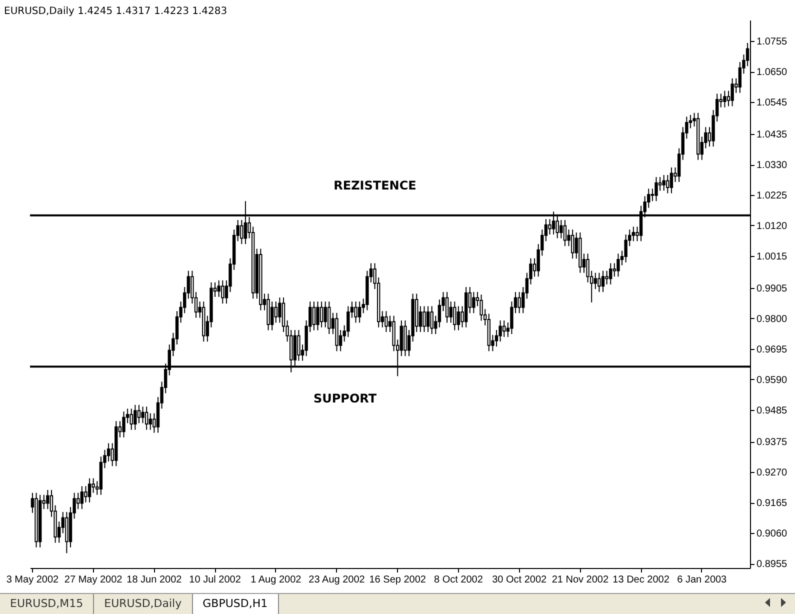  I want to click on x-tick-label: 10 Jul 2002, so click(215, 580).